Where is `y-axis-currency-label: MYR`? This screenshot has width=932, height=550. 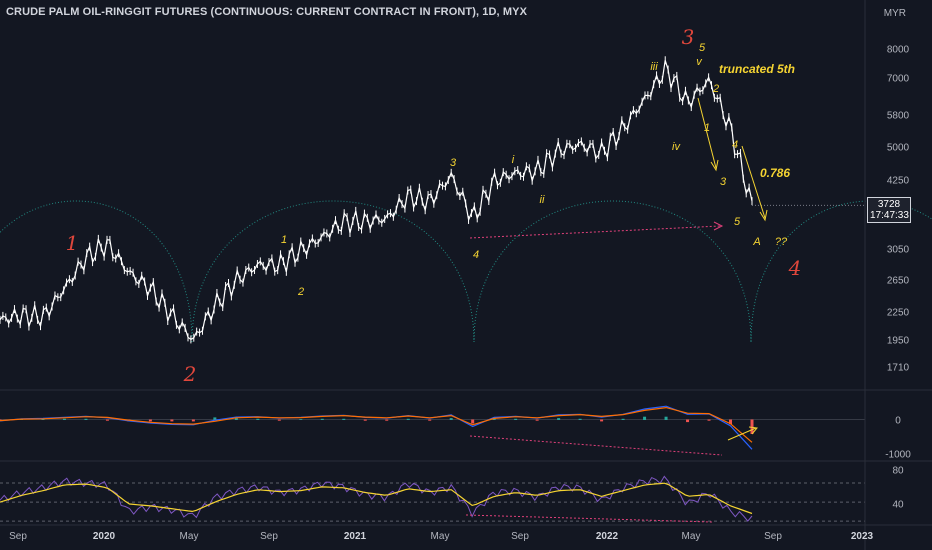 y-axis-currency-label: MYR is located at coordinates (894, 13).